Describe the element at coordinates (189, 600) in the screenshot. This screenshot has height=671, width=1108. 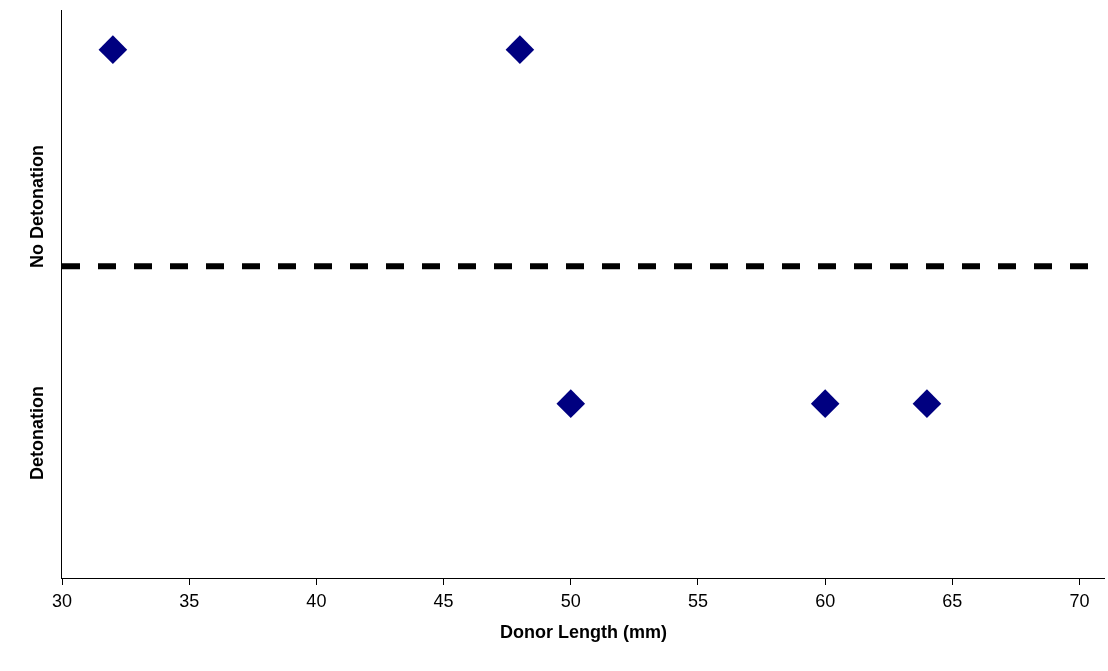
I see `x-tick-label: 35` at that location.